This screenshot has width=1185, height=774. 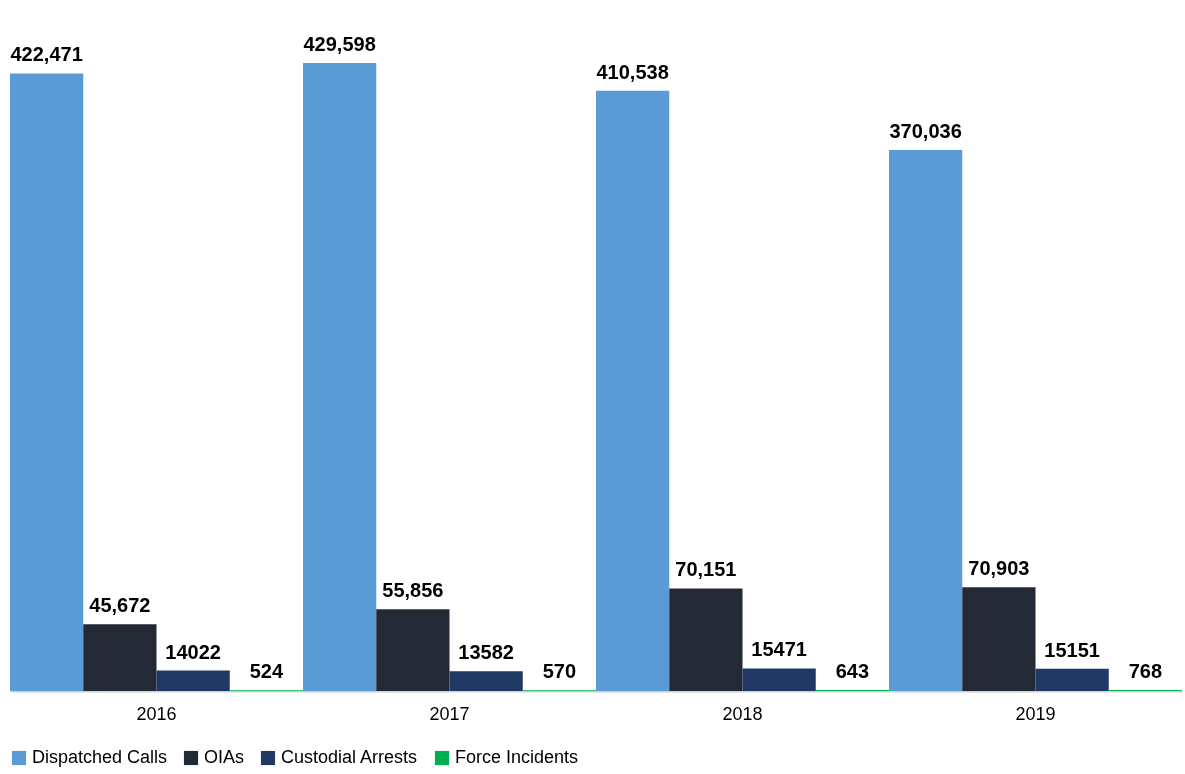 I want to click on data-label: 15151, so click(x=1072, y=649).